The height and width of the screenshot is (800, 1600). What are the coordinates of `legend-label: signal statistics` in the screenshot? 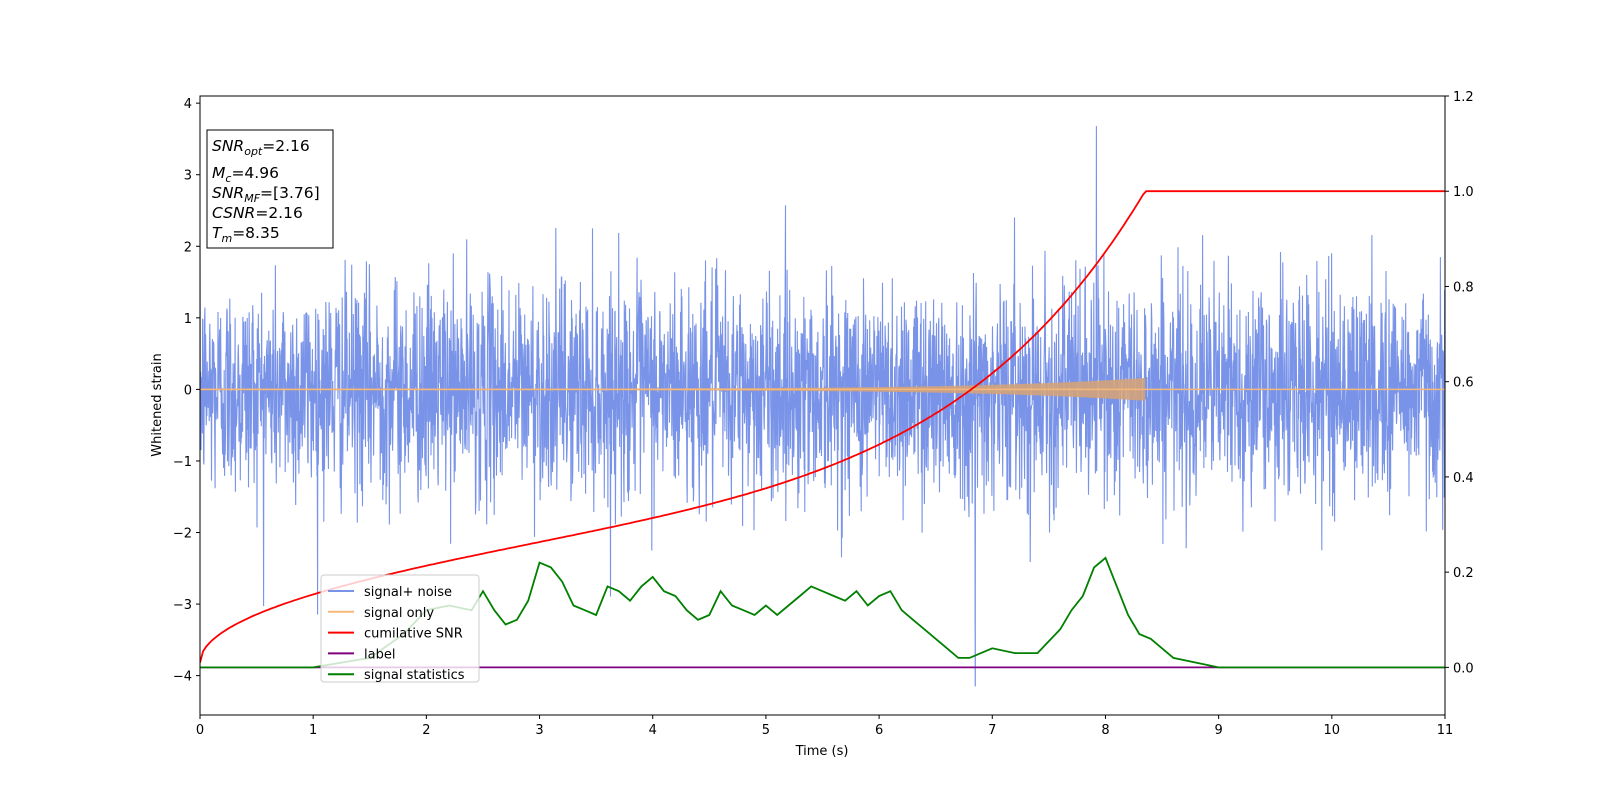 It's located at (414, 675).